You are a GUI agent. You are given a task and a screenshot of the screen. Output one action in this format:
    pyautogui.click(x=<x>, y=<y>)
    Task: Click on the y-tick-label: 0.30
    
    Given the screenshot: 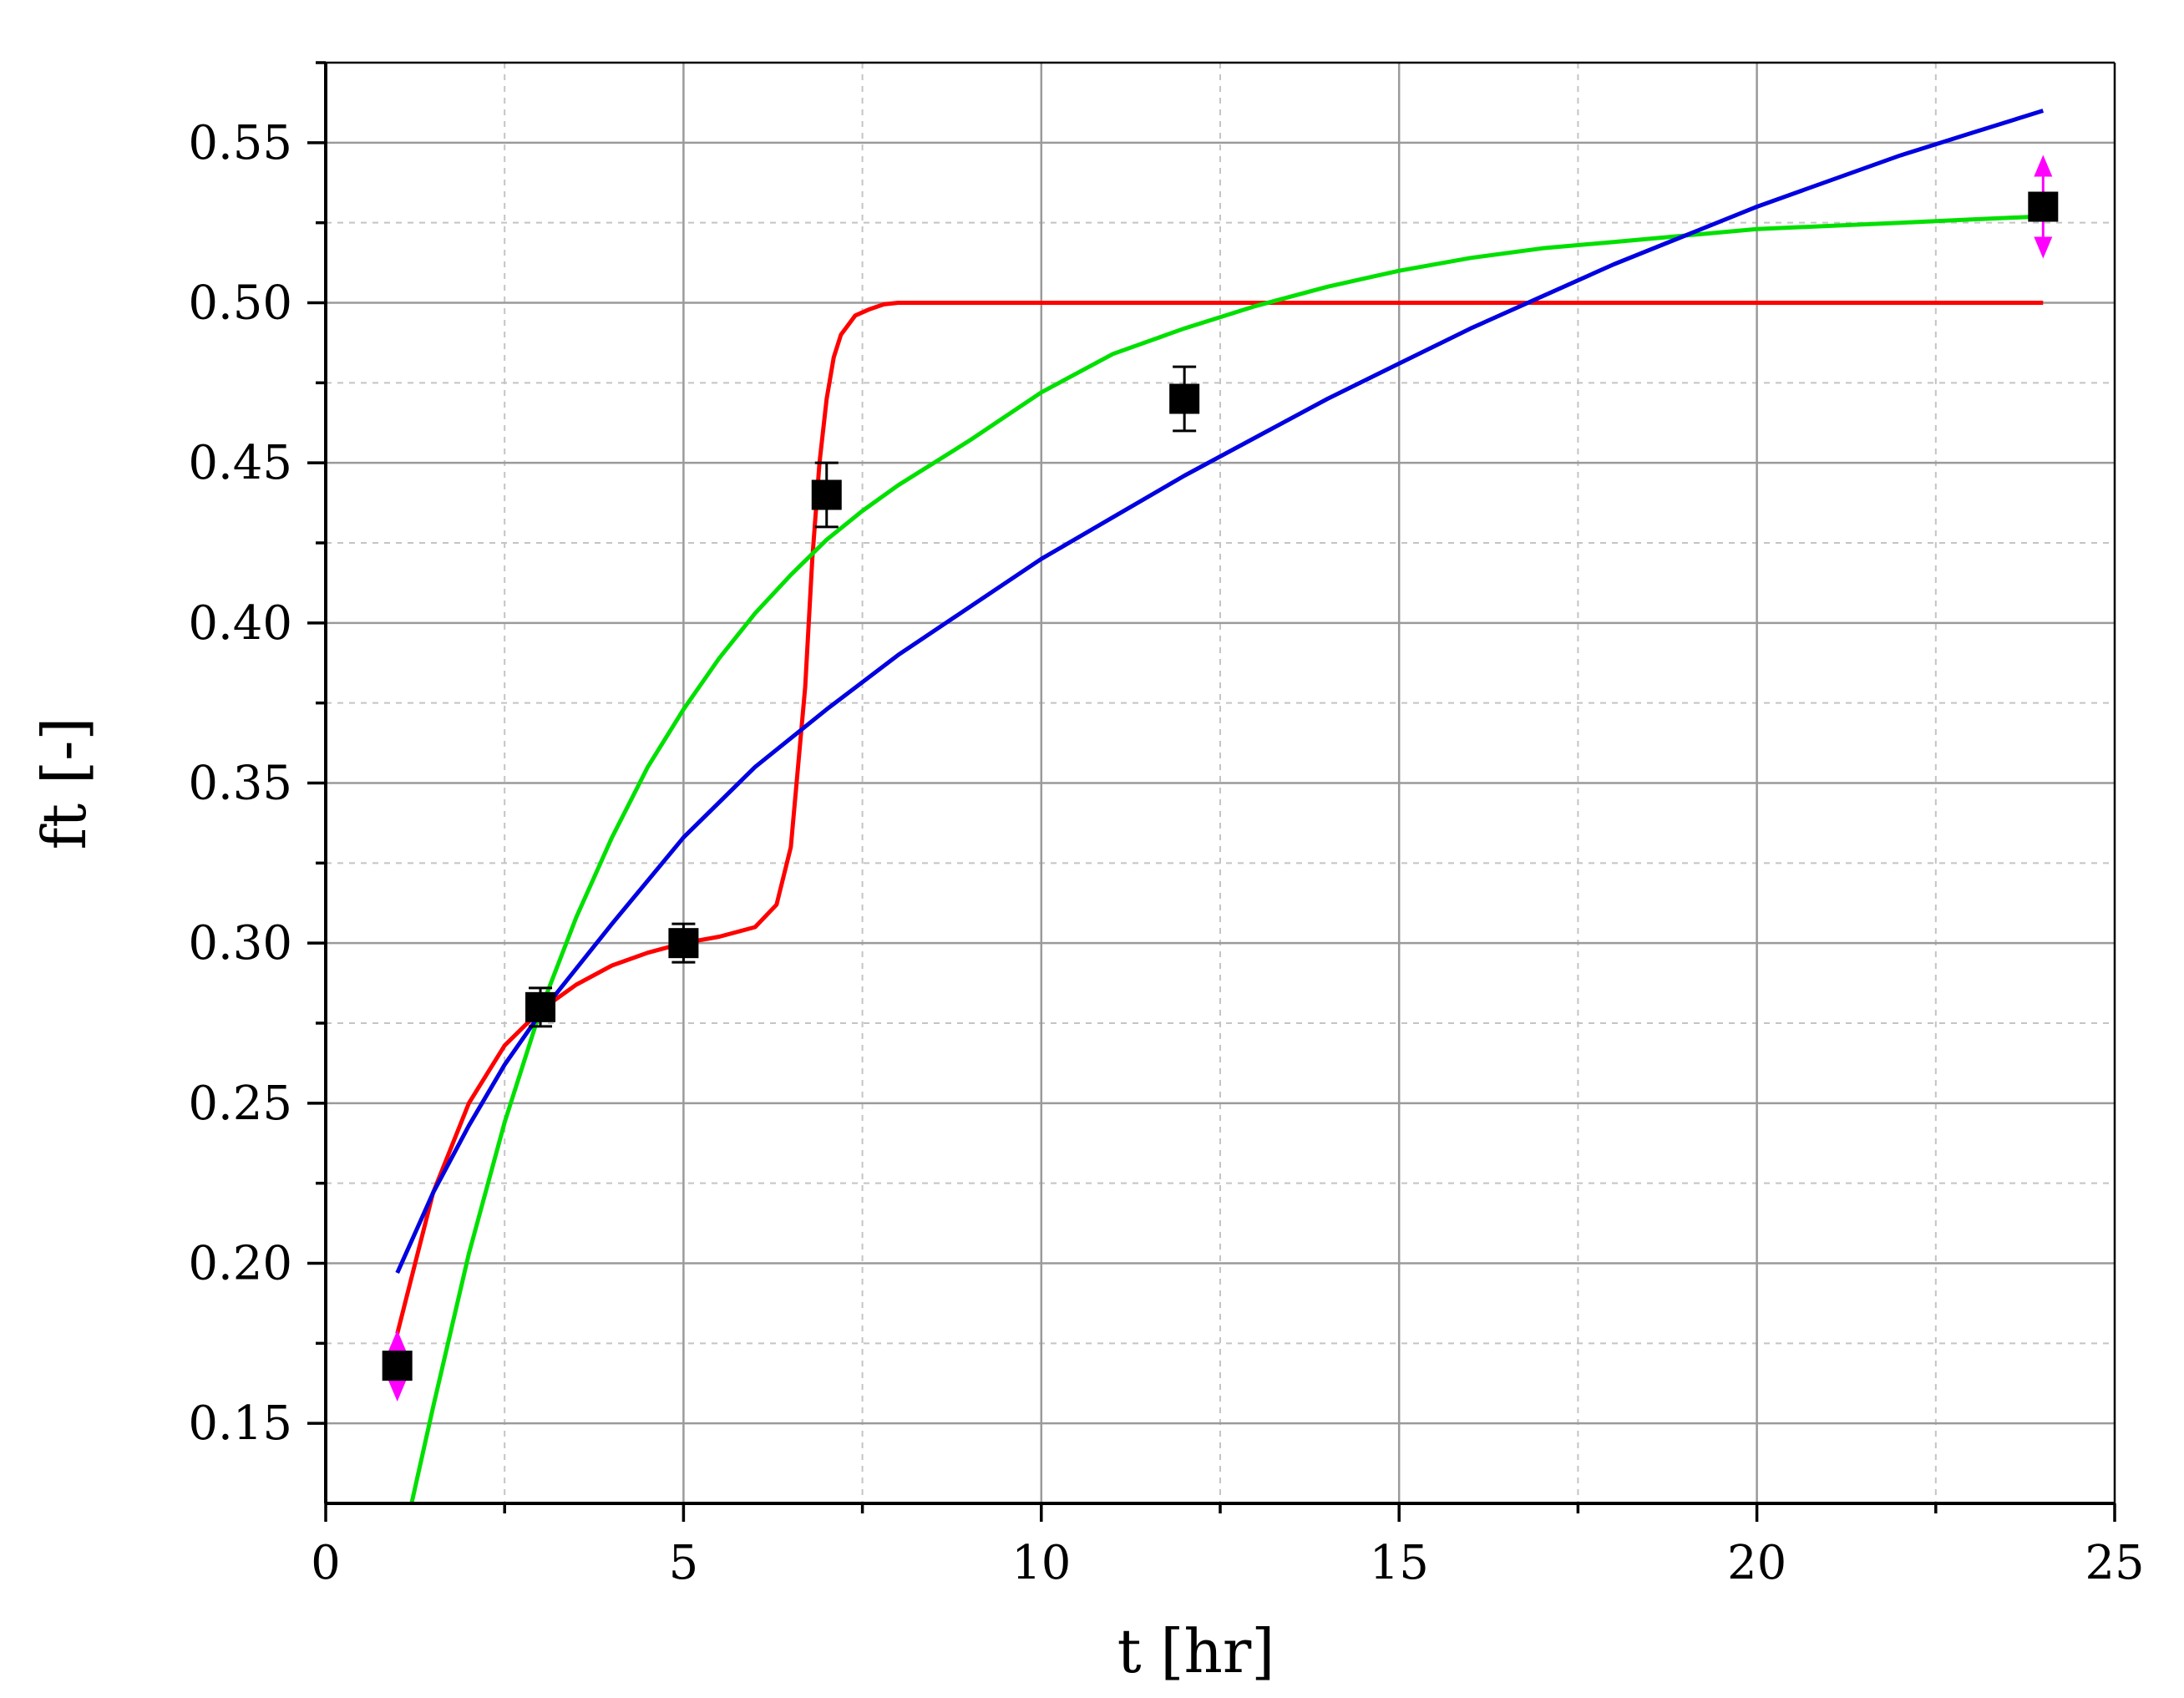 What is the action you would take?
    pyautogui.click(x=240, y=943)
    